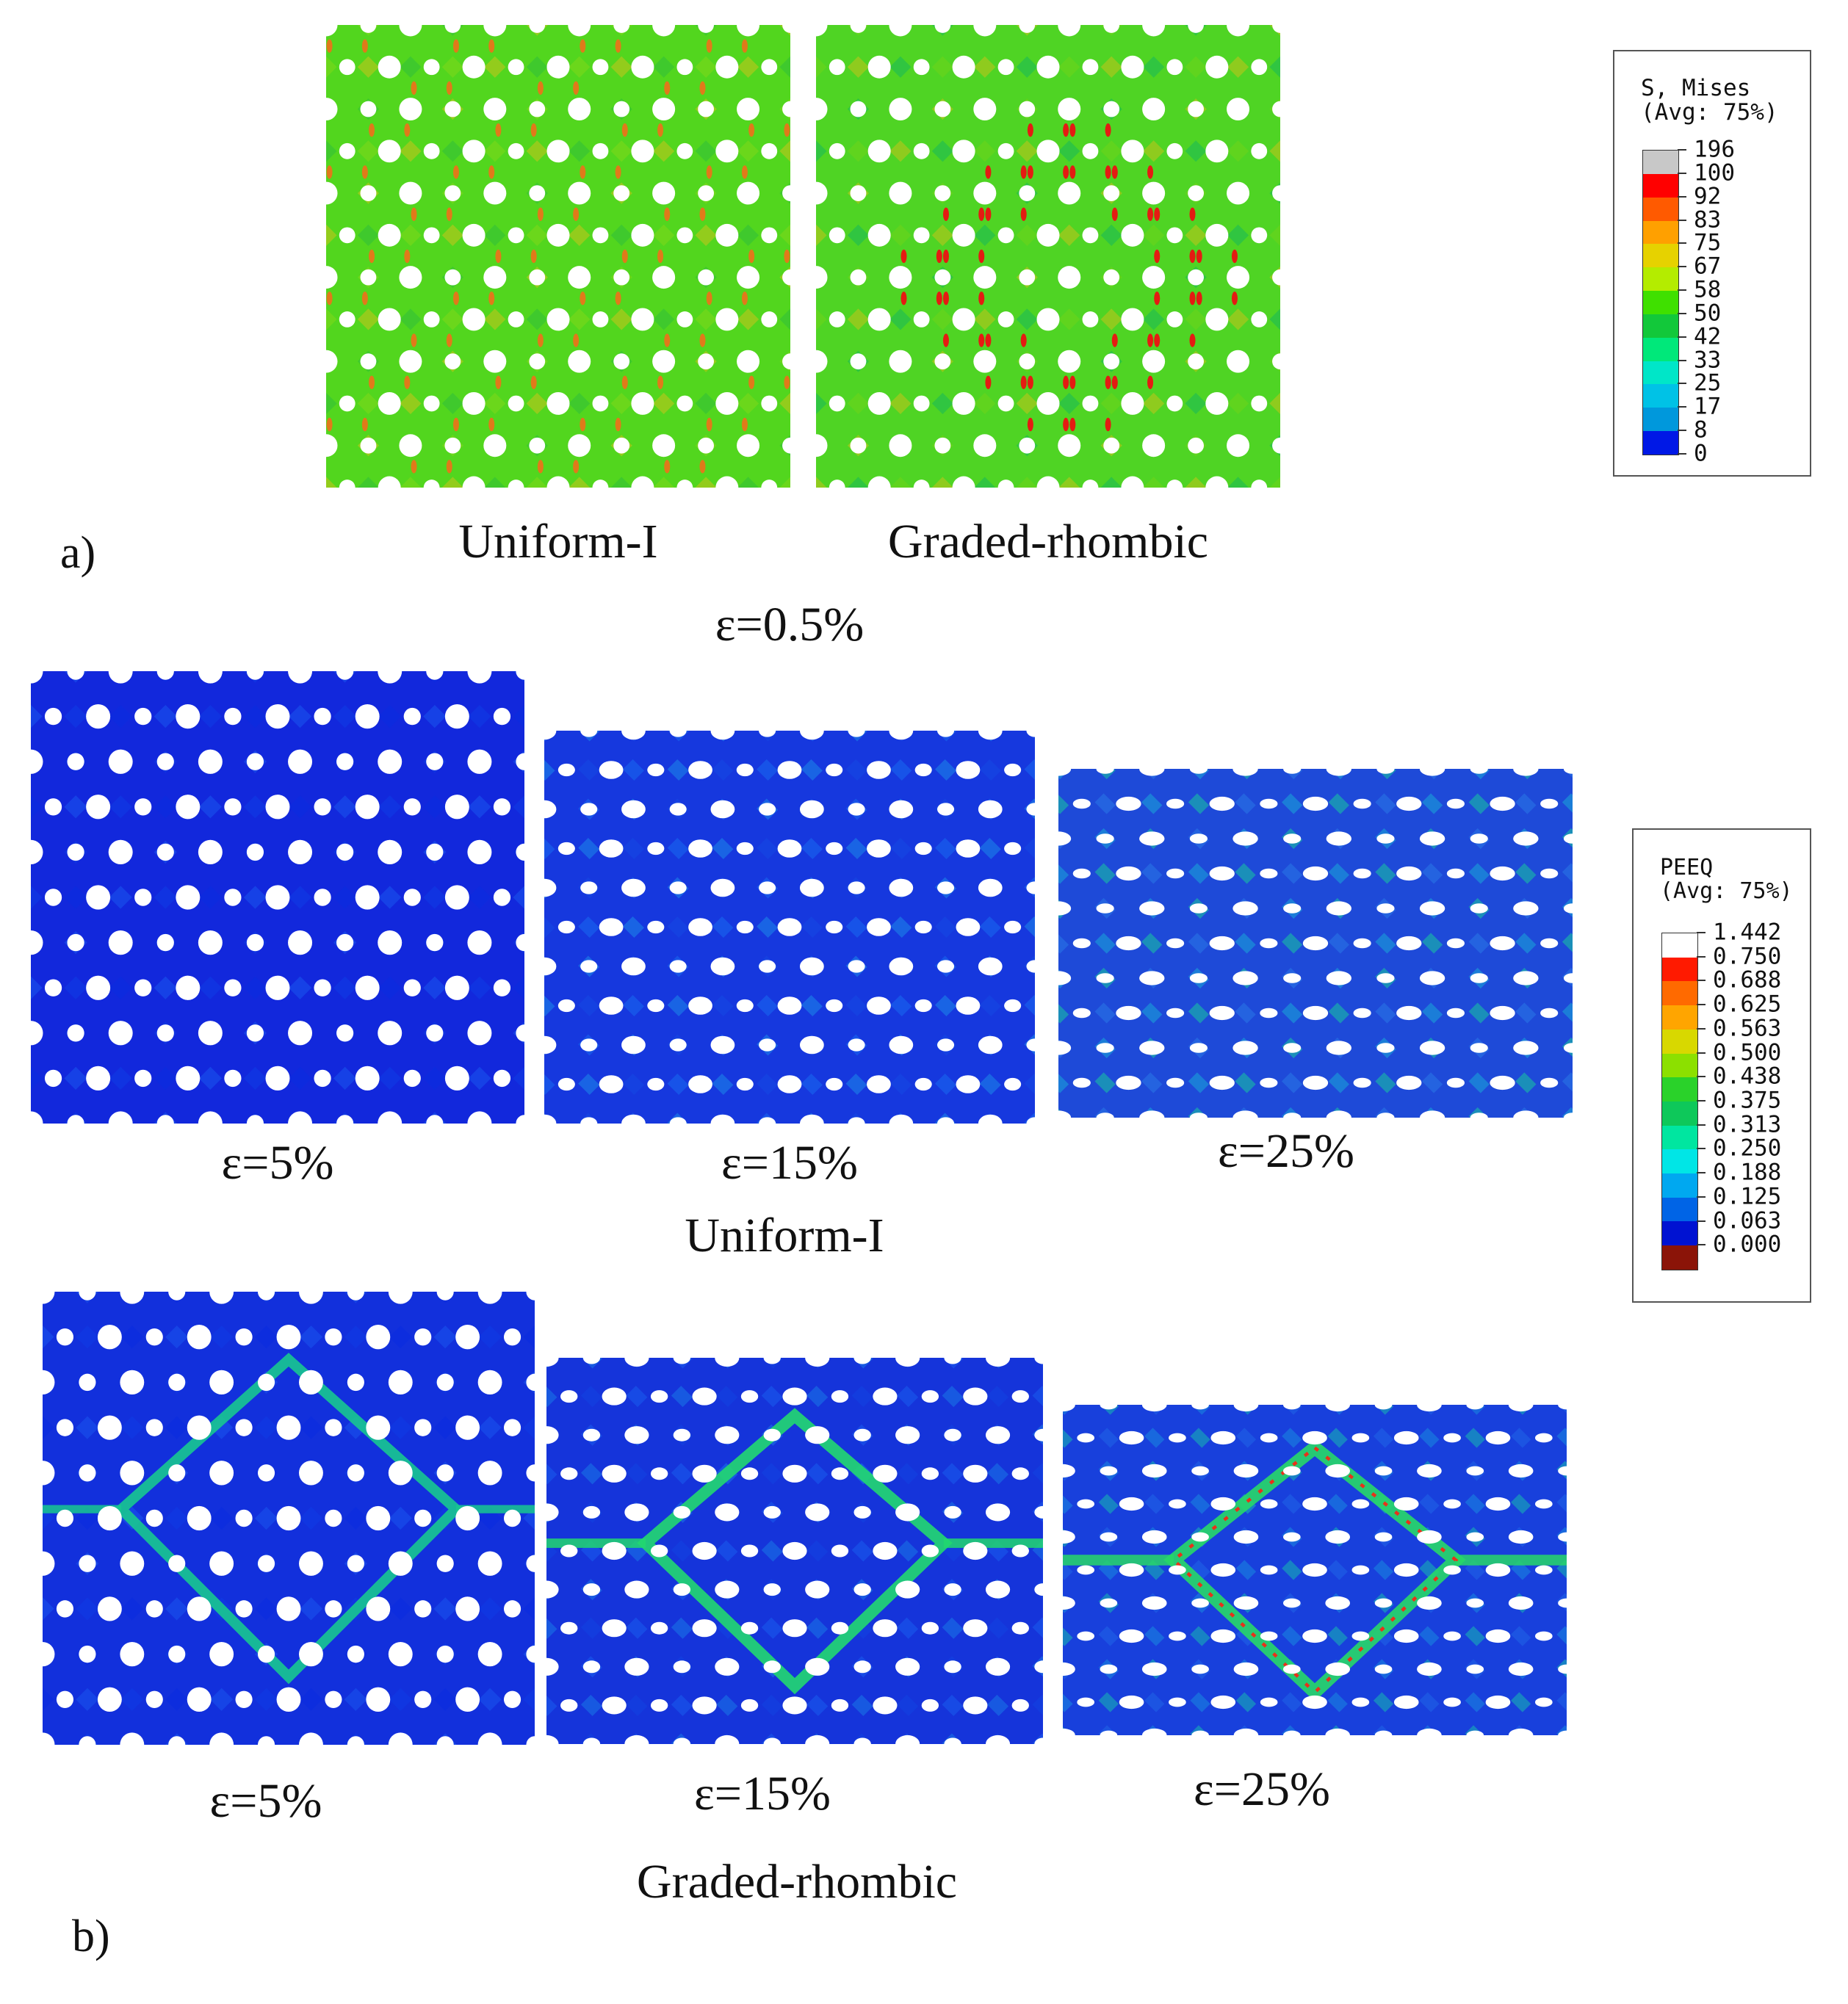 The image size is (1848, 2004). Describe the element at coordinates (1708, 383) in the screenshot. I see `legend-tick-label: 25` at that location.